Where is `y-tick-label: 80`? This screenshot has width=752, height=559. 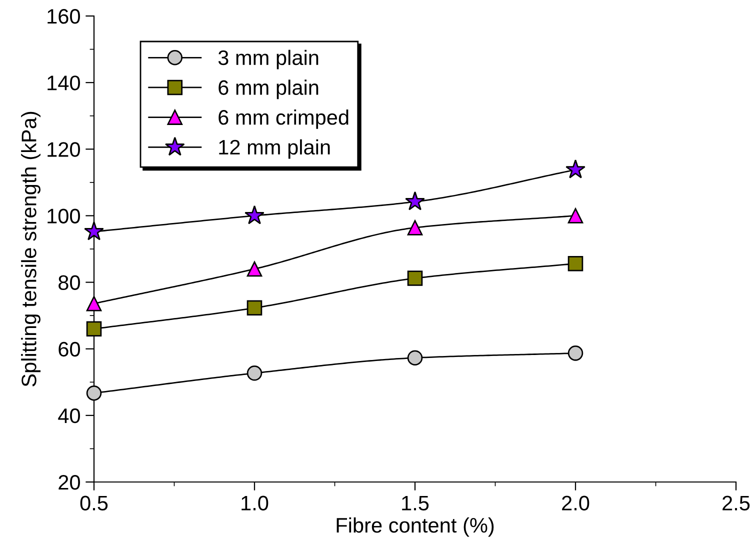
y-tick-label: 80 is located at coordinates (69, 282).